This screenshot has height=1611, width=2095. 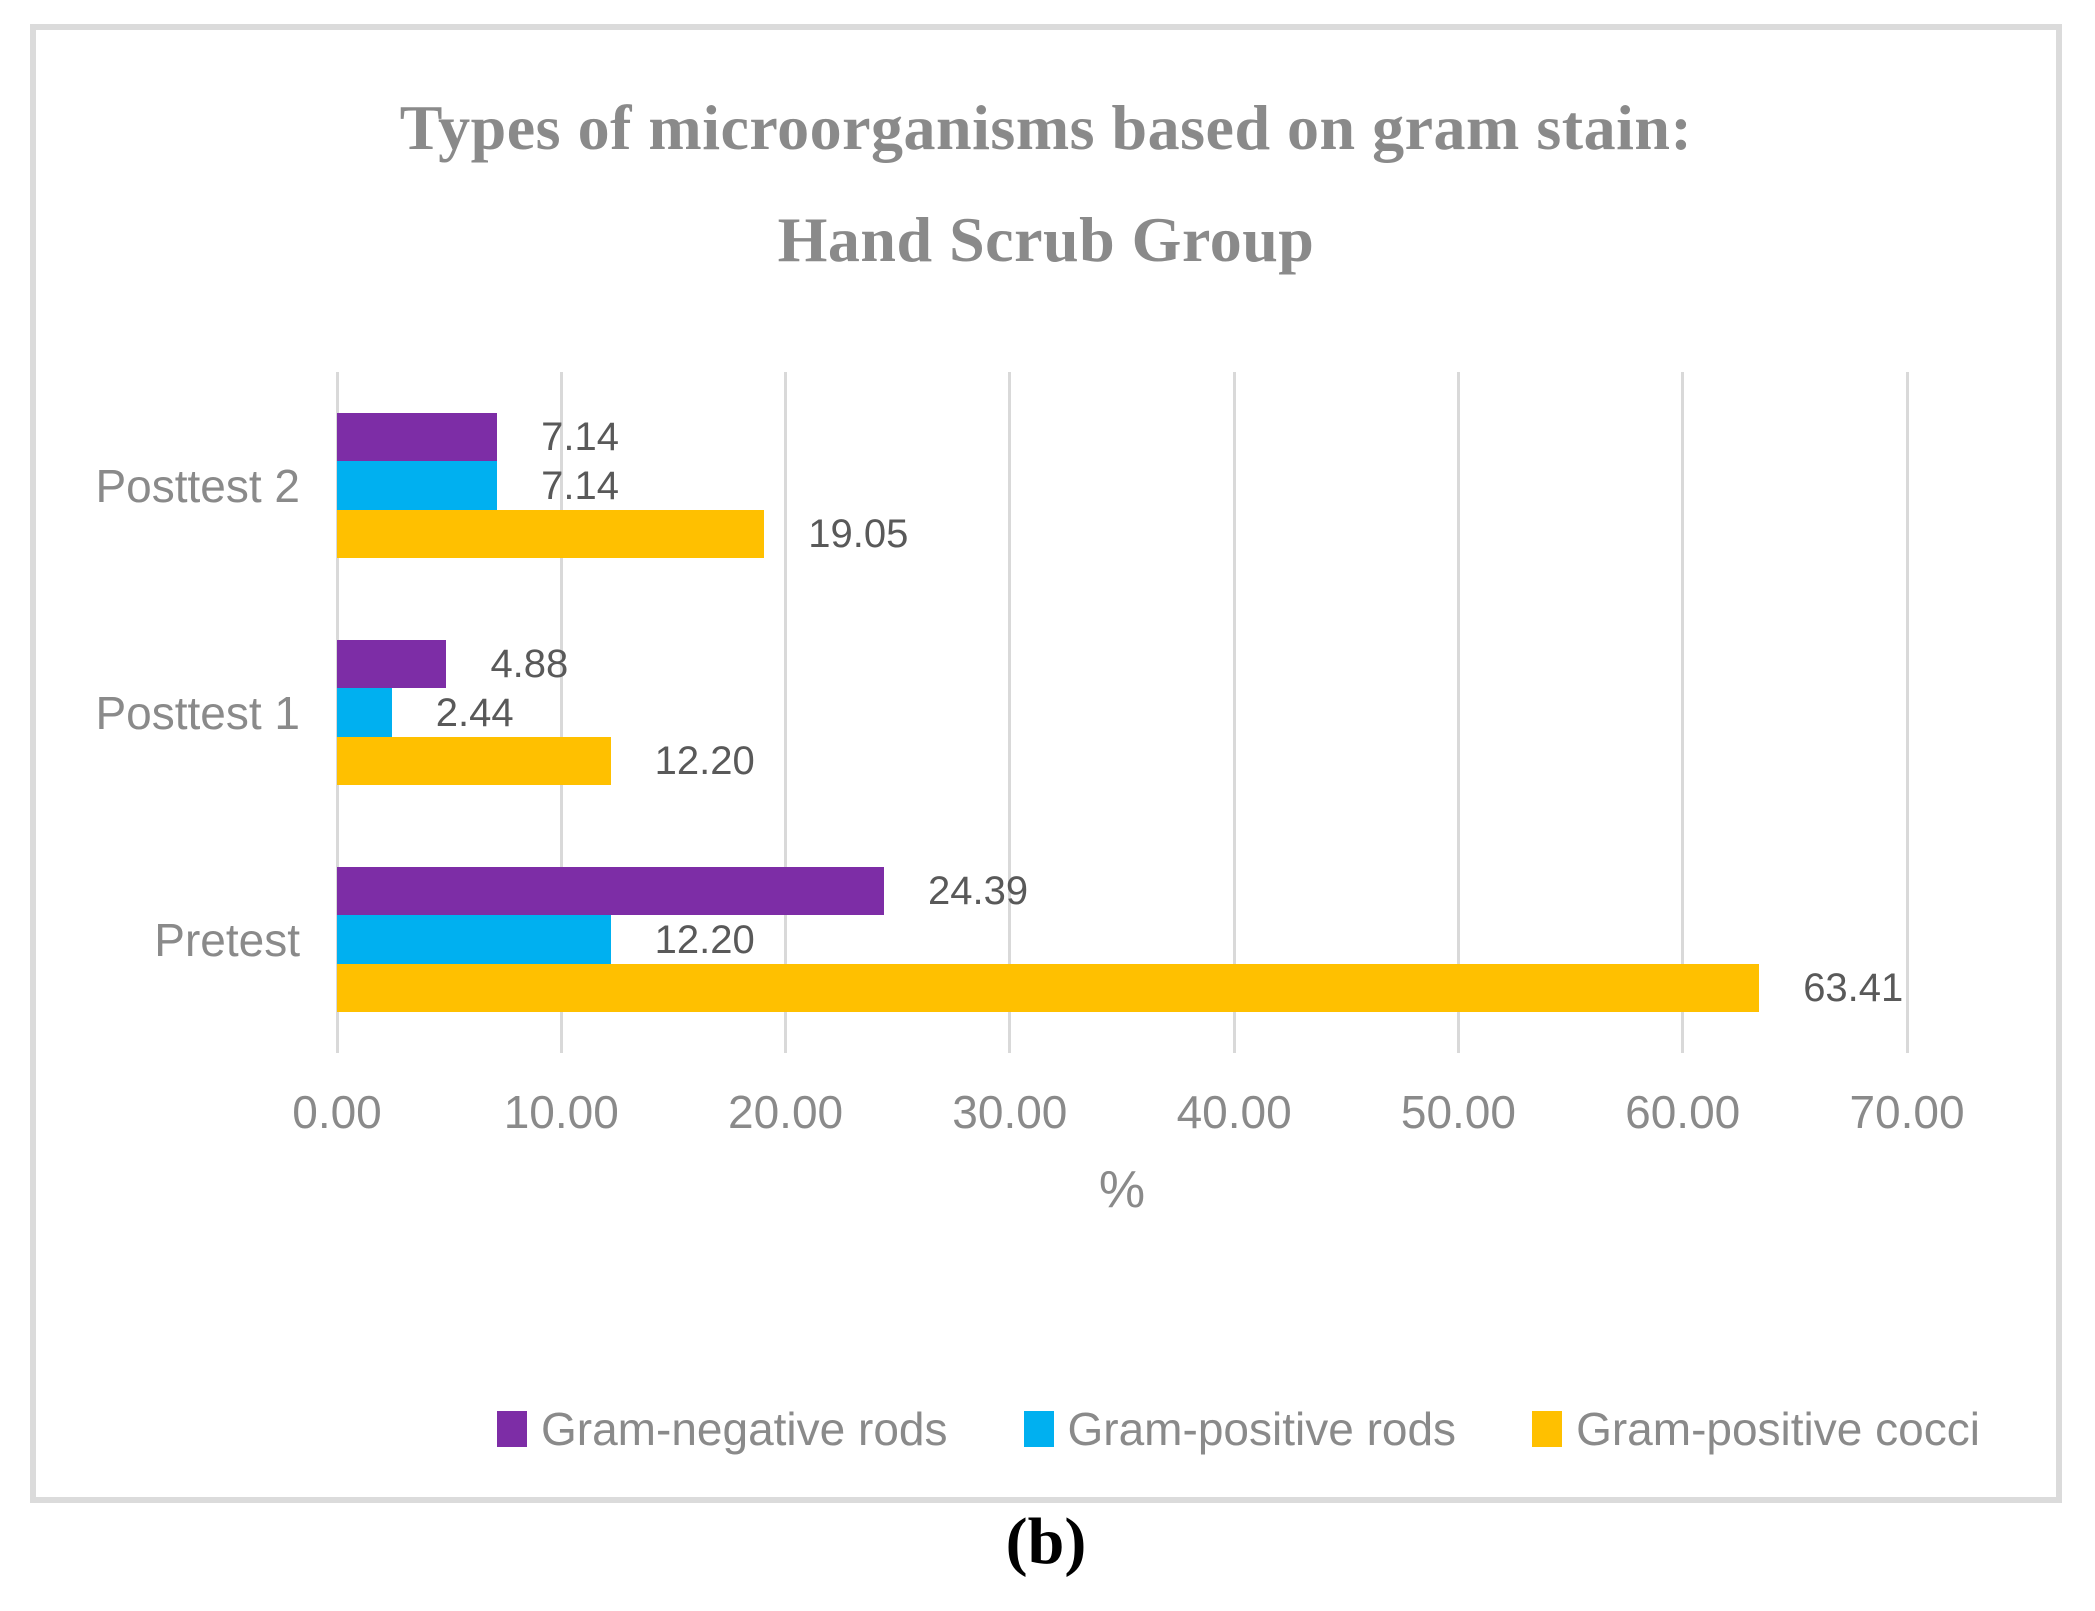 I want to click on figure-caption: (b), so click(x=1046, y=1541).